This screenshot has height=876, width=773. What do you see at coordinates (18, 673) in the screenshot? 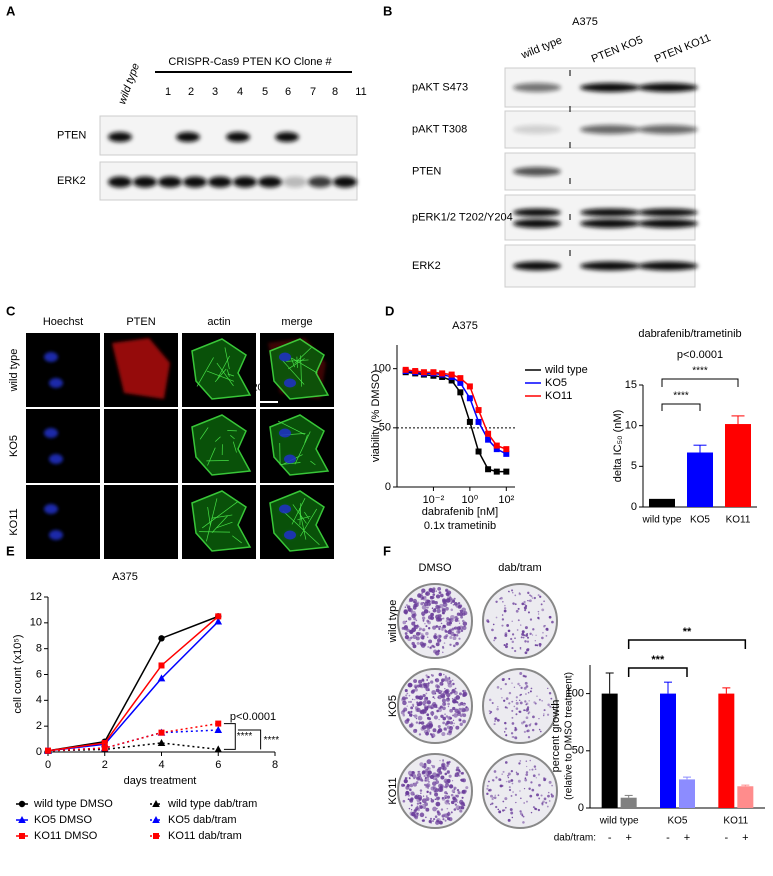
I see `y-axis-label: cell count (x10⁵)` at bounding box center [18, 673].